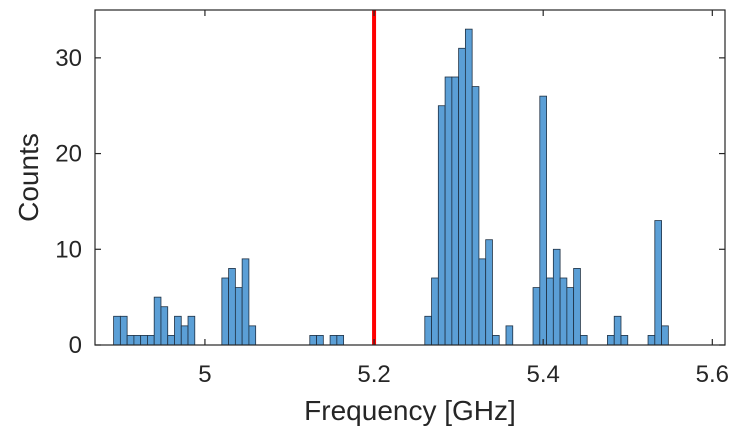 The height and width of the screenshot is (432, 738). I want to click on x-tick-label: 5, so click(204, 374).